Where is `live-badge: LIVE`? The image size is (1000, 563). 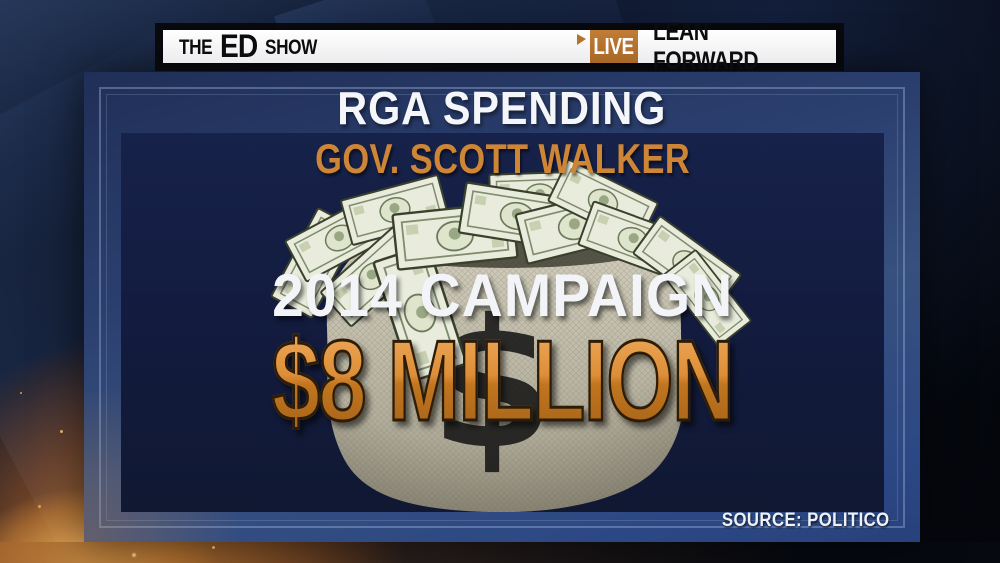 live-badge: LIVE is located at coordinates (614, 46).